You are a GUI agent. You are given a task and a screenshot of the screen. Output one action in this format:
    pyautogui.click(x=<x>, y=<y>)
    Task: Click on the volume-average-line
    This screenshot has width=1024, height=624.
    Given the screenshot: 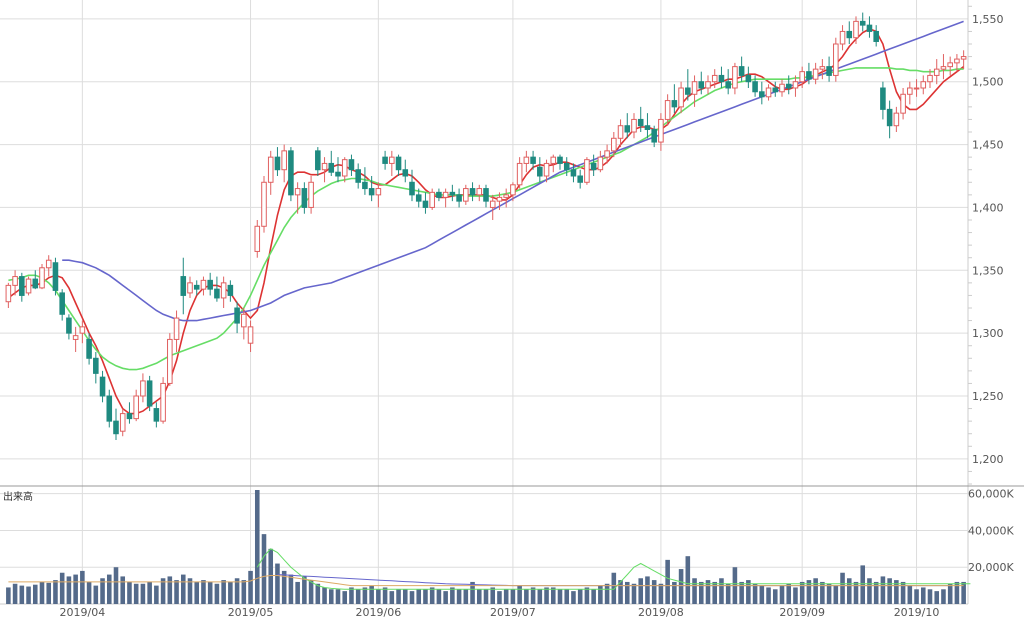 What is the action you would take?
    pyautogui.click(x=486, y=581)
    